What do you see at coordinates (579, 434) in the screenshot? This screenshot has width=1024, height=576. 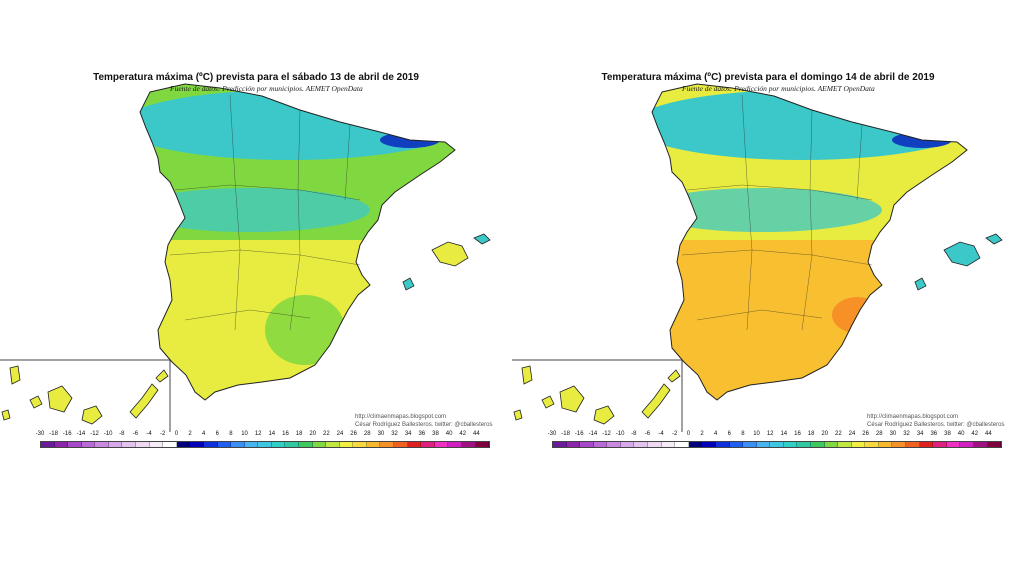 I see `legend-tick-label: -16` at bounding box center [579, 434].